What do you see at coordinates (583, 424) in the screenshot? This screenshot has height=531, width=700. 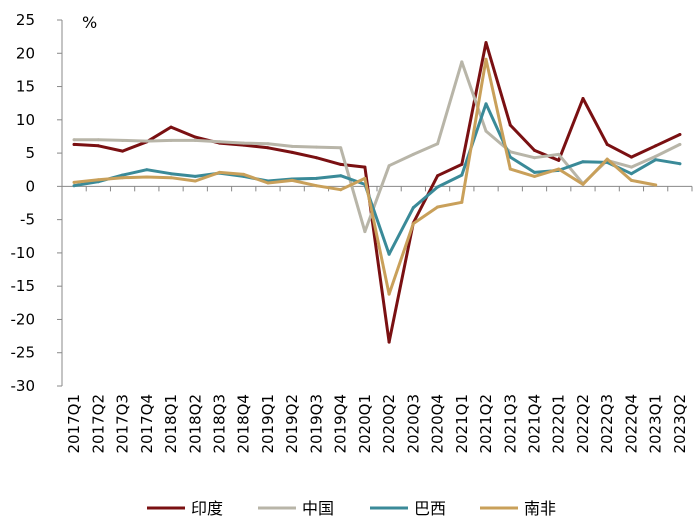 I see `x-tick-label: 2022Q2` at bounding box center [583, 424].